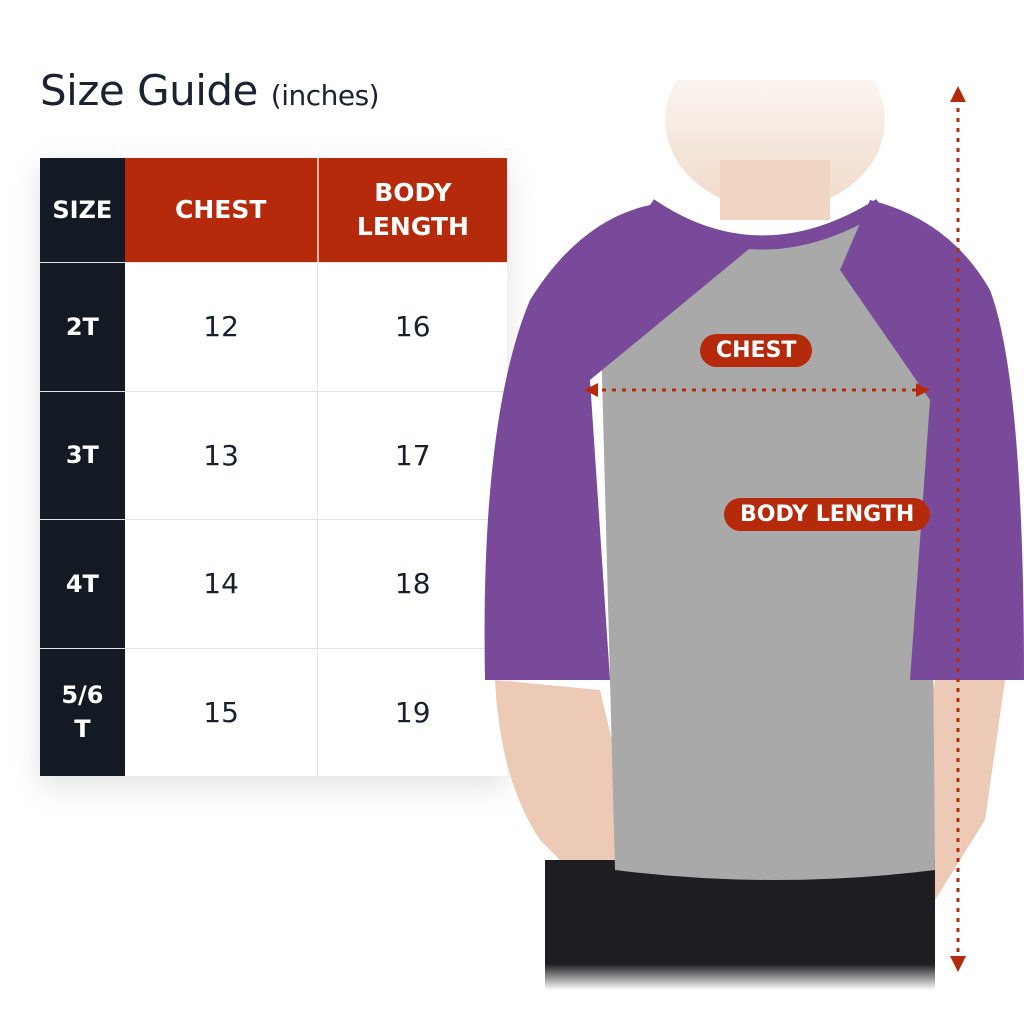 This screenshot has height=1024, width=1024. I want to click on table-header: SIZE CHEST BODY LENGTH, so click(273, 210).